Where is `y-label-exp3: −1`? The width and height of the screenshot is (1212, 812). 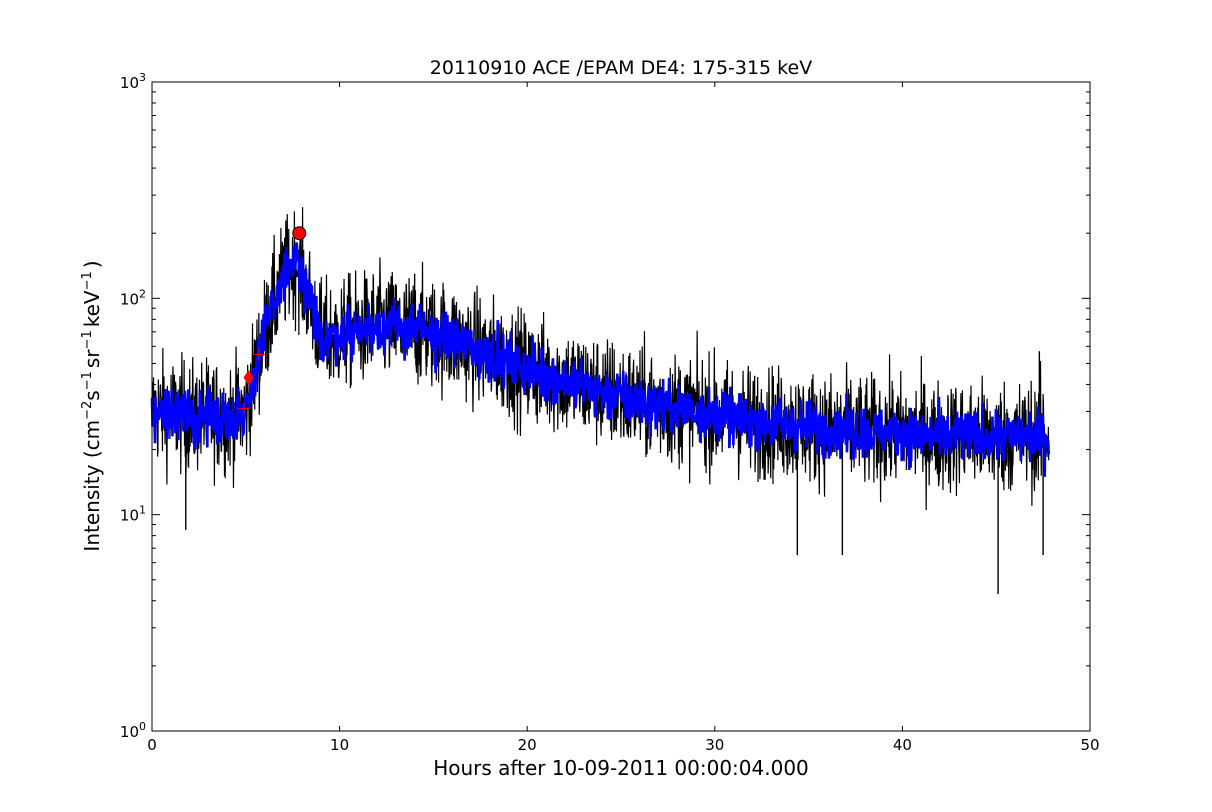
y-label-exp3: −1 is located at coordinates (87, 339).